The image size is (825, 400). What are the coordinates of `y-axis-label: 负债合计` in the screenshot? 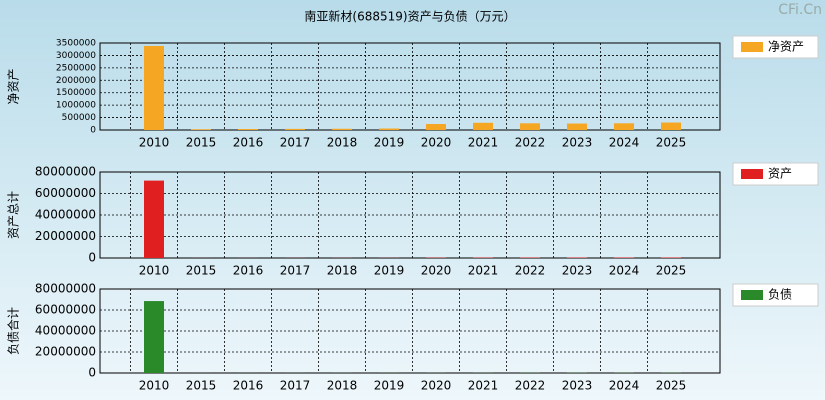 It's located at (13, 331).